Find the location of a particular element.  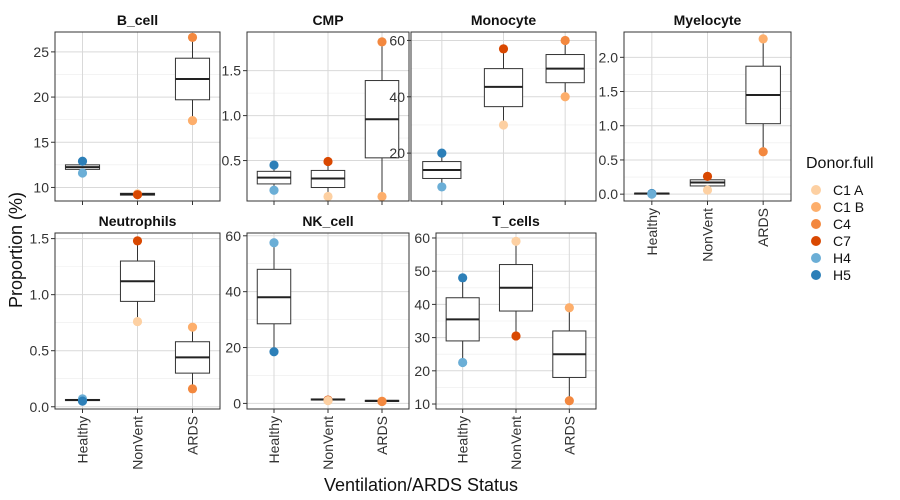

legend-entry-h5: H5 is located at coordinates (831, 275).